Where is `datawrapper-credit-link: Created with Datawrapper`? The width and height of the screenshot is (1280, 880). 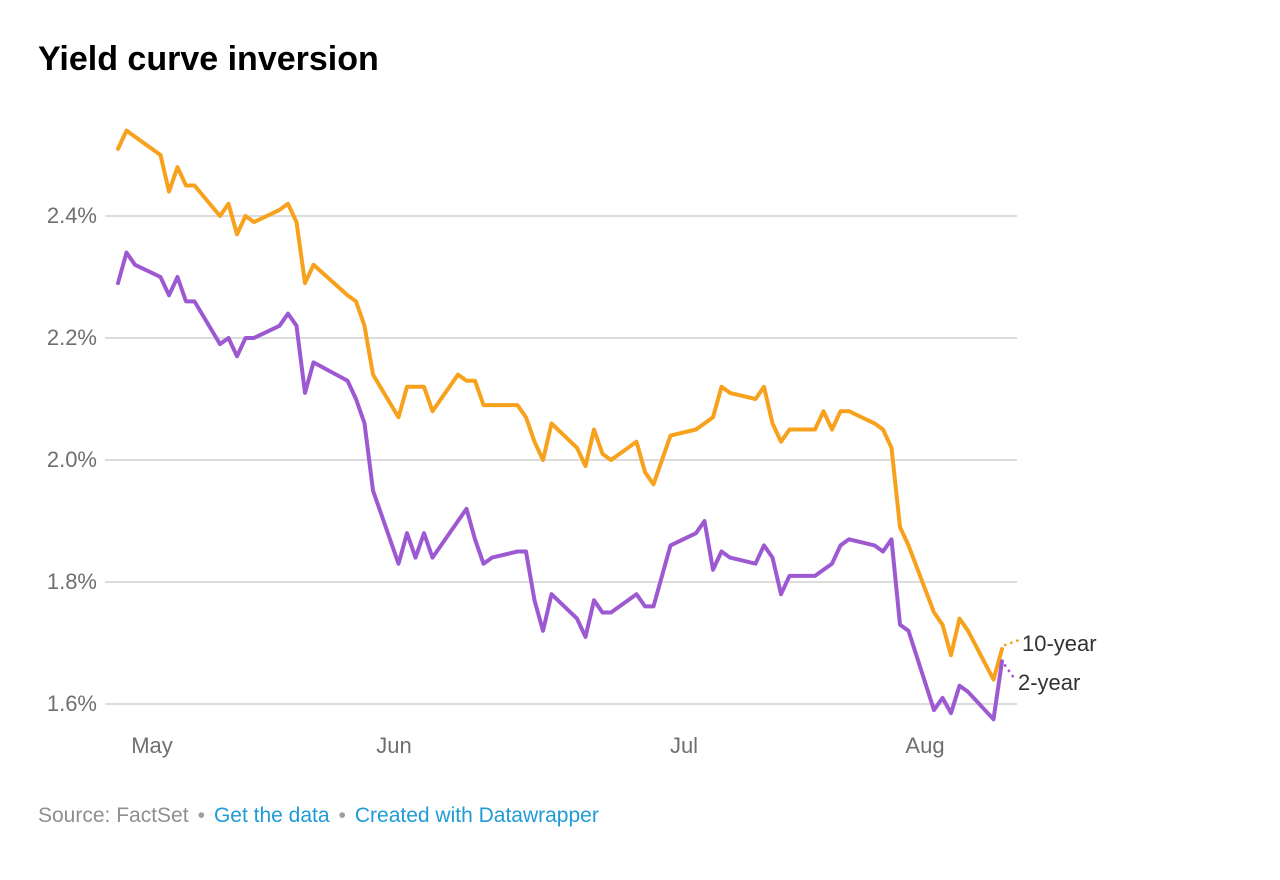
datawrapper-credit-link: Created with Datawrapper is located at coordinates (476, 815).